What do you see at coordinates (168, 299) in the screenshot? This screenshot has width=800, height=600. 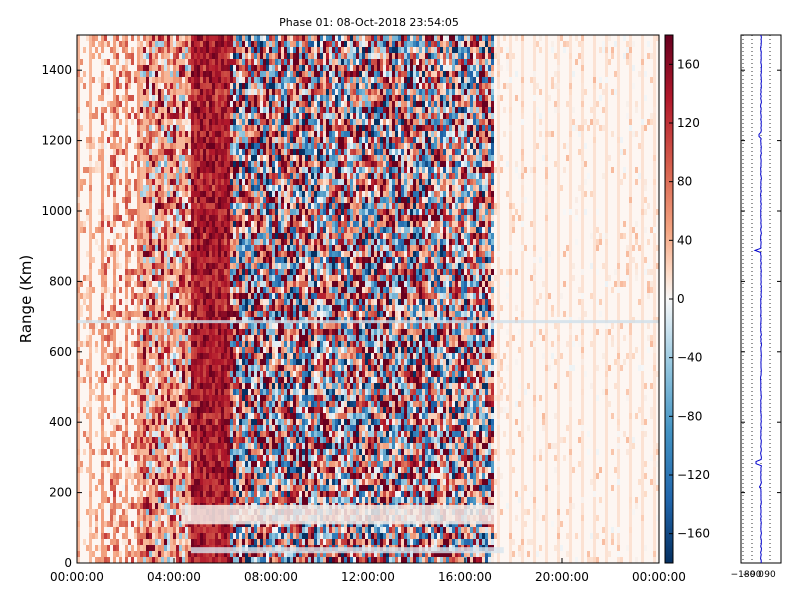 I see `heatmap-column` at bounding box center [168, 299].